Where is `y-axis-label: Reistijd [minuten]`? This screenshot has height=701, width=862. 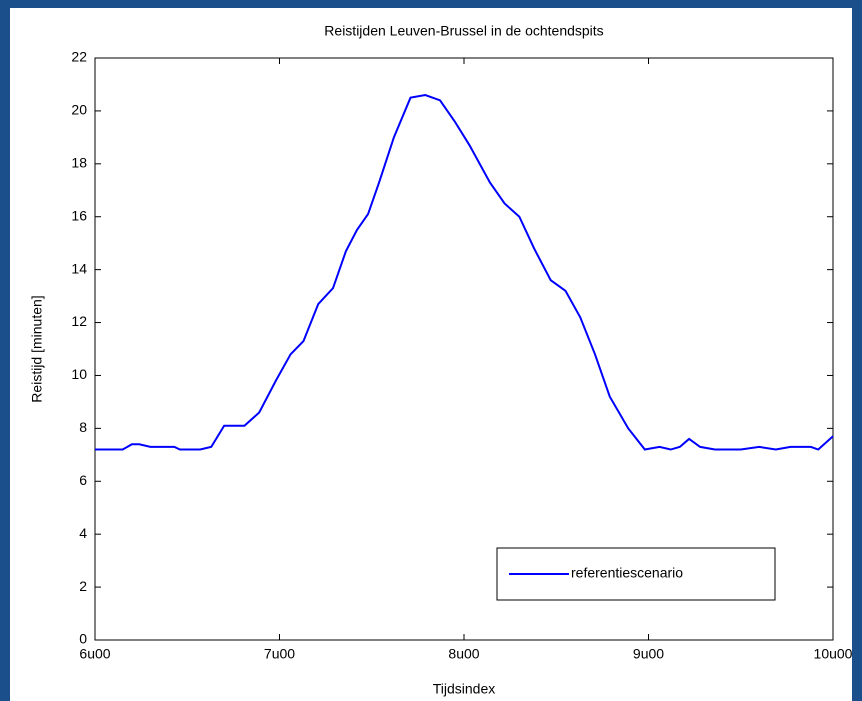 y-axis-label: Reistijd [minuten] is located at coordinates (37, 348).